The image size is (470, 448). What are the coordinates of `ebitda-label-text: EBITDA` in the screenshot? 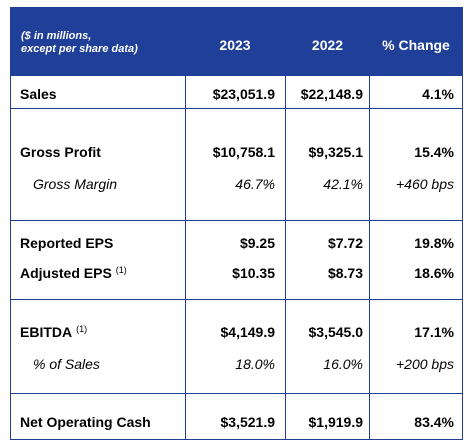 It's located at (46, 332).